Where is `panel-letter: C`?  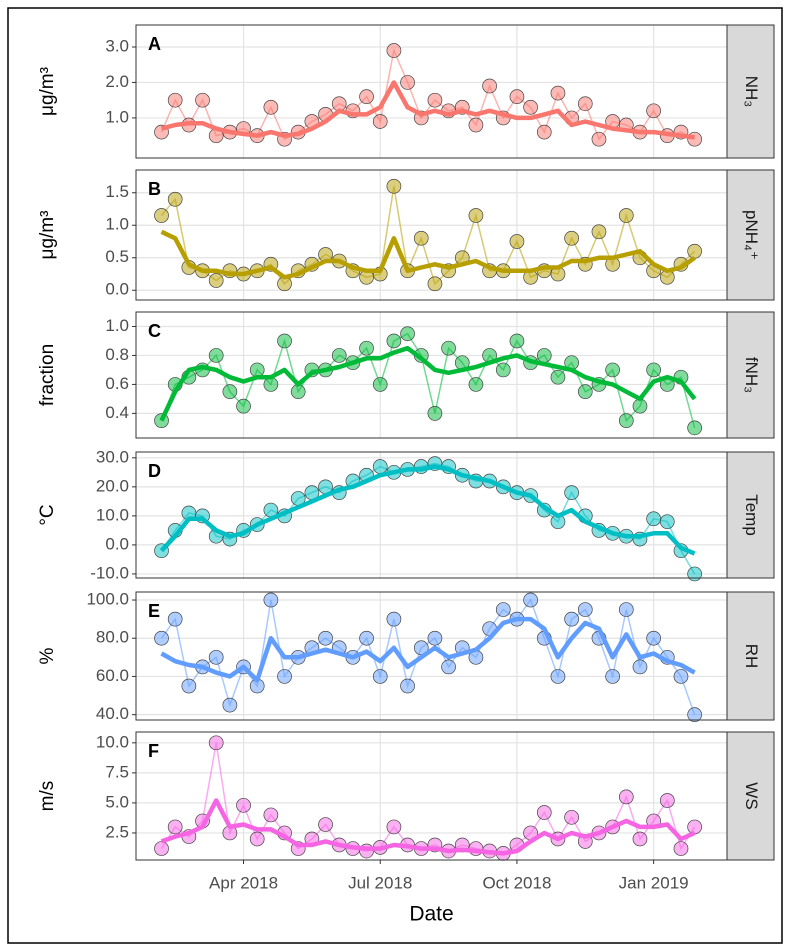
panel-letter: C is located at coordinates (154, 331).